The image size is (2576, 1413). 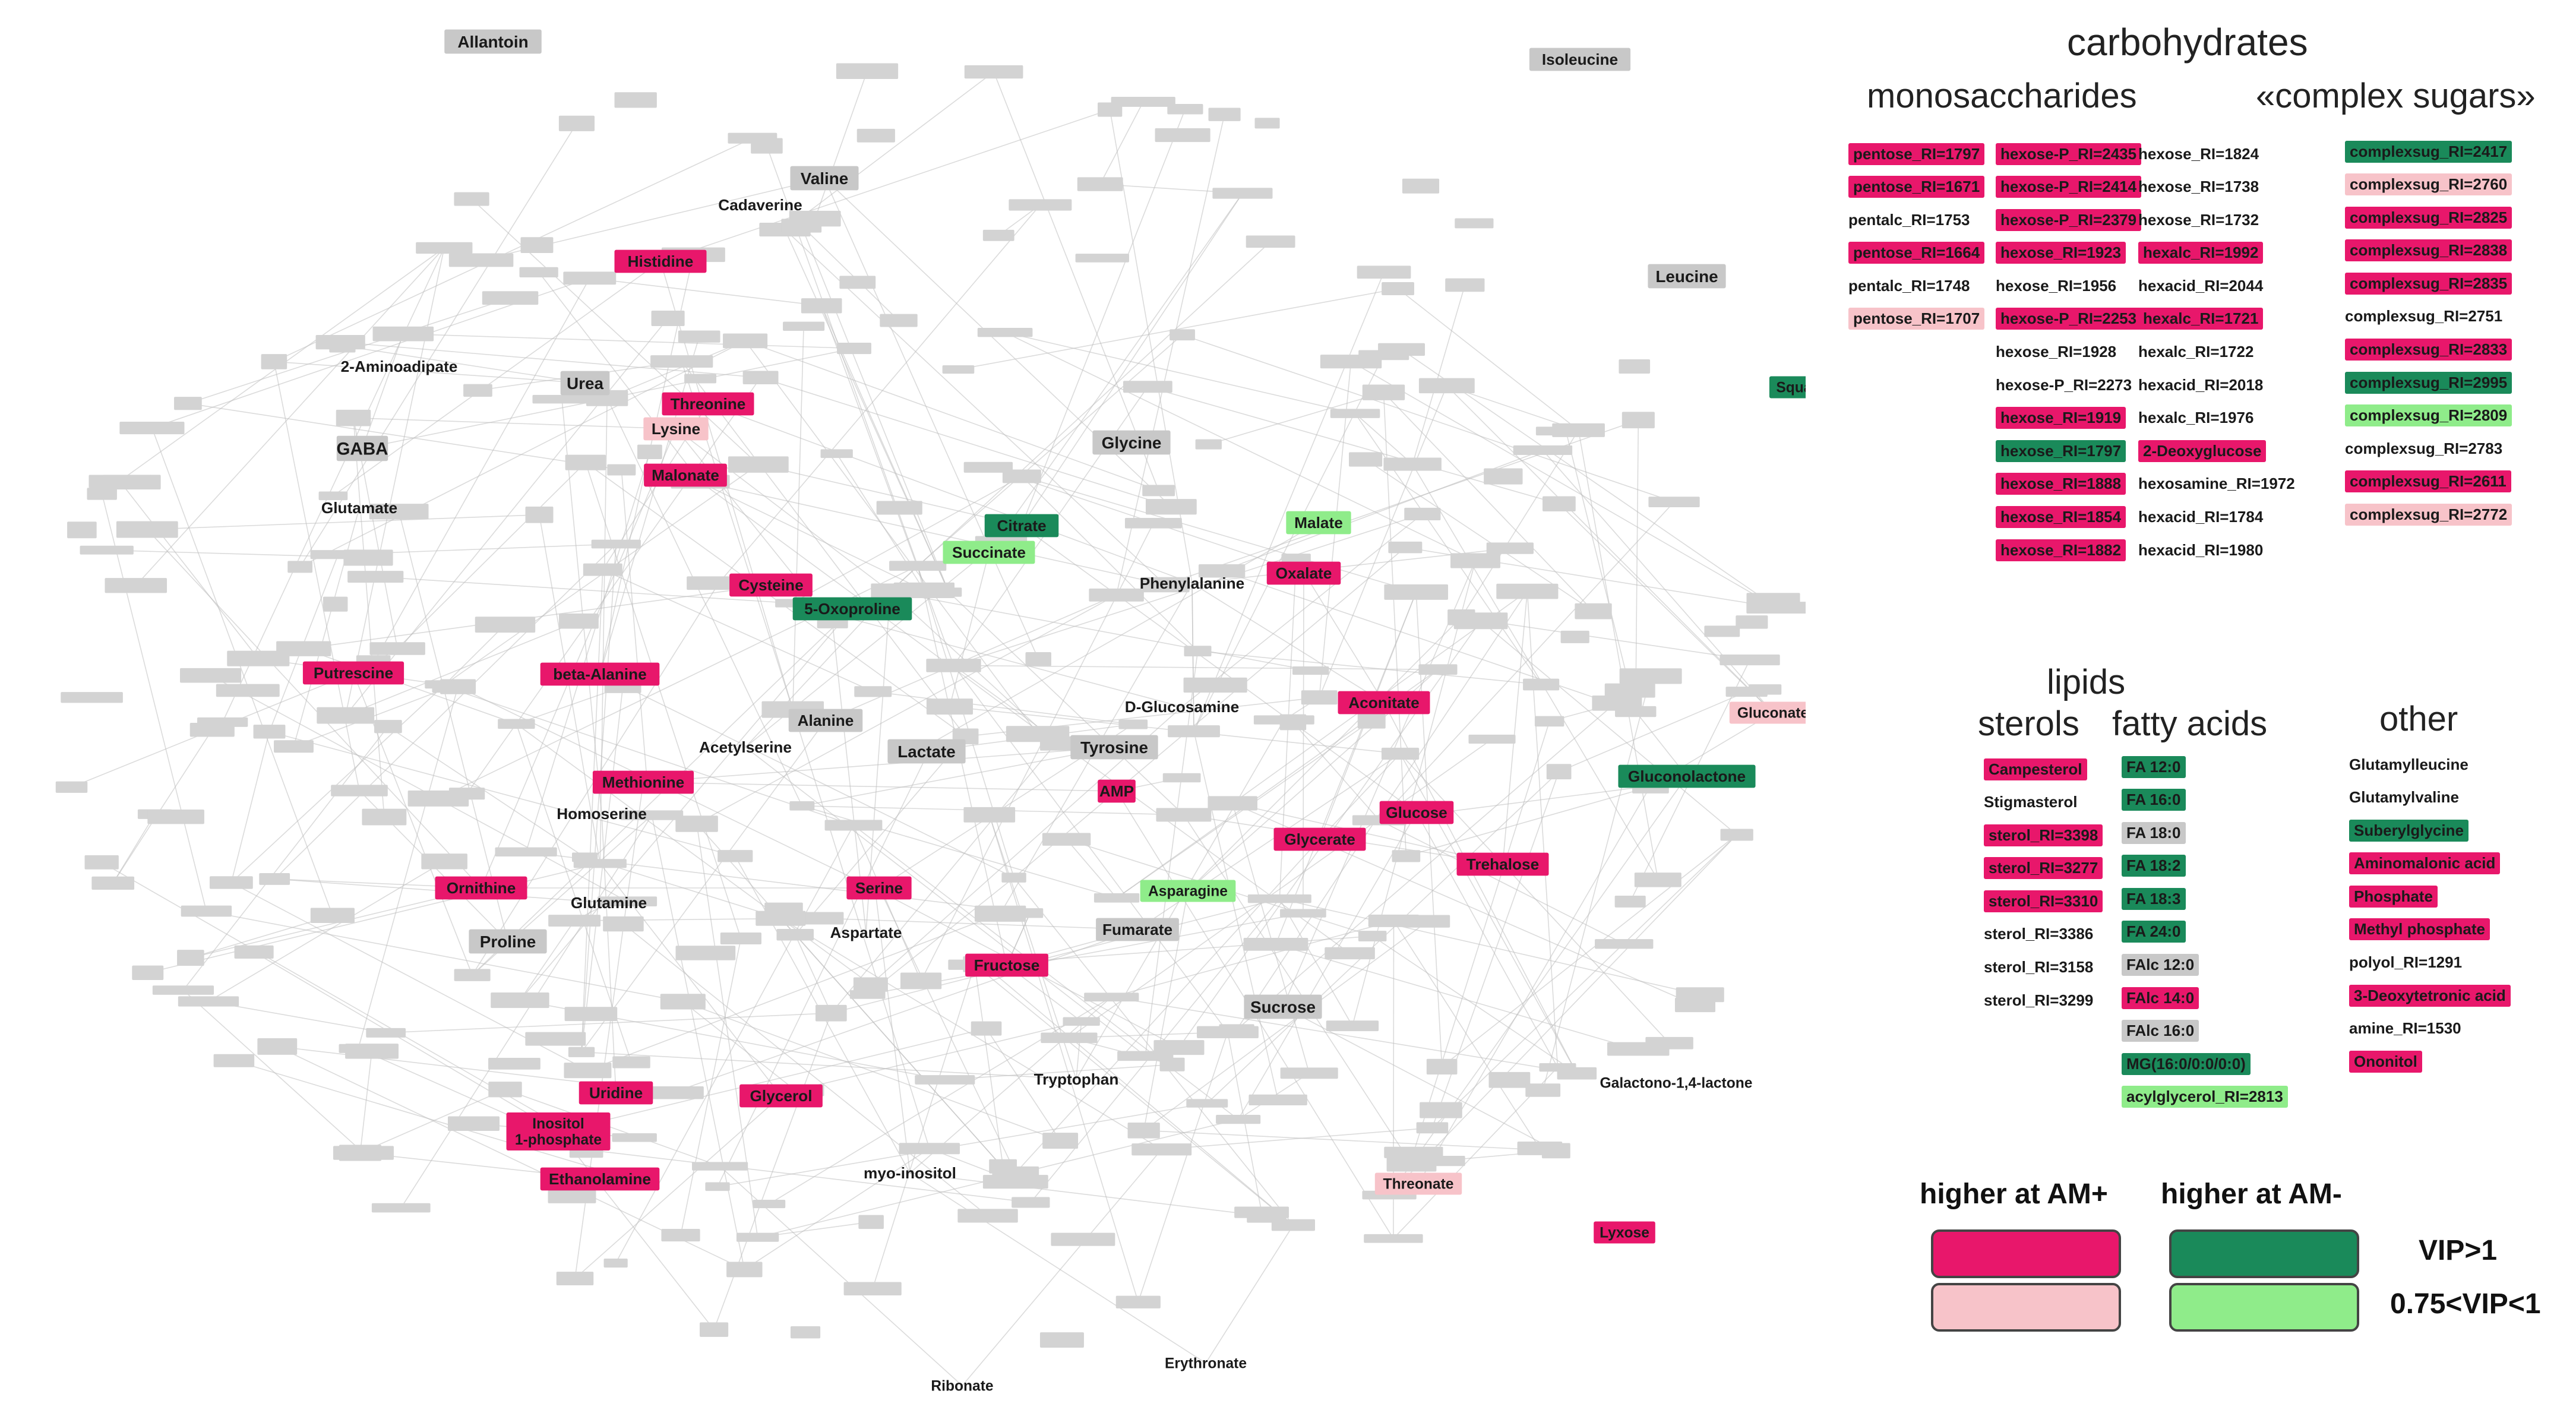 What do you see at coordinates (2385, 1061) in the screenshot?
I see `item-label: Ononitol` at bounding box center [2385, 1061].